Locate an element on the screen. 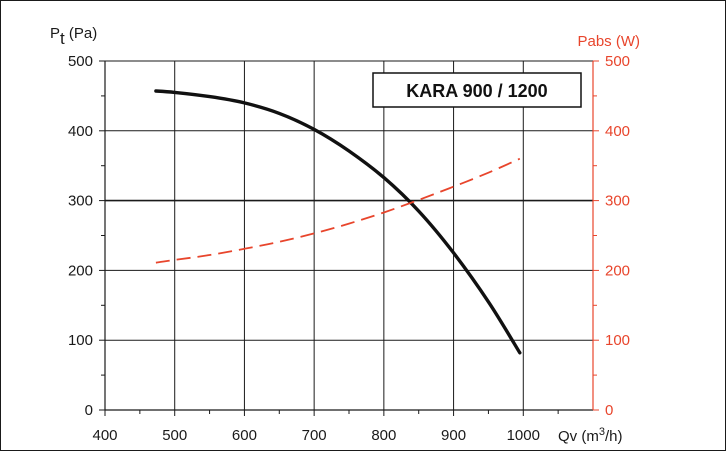 Image resolution: width=726 pixels, height=451 pixels. y-axis-left-title: Pt (Pa) is located at coordinates (73, 36).